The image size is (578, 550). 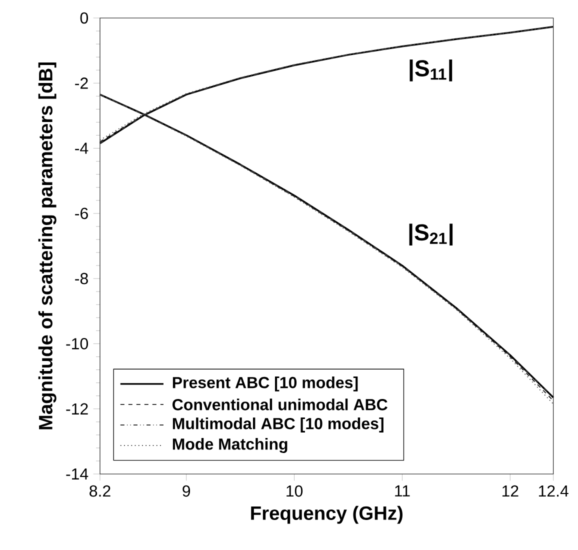 I want to click on y-tick-label: -10, so click(x=77, y=344).